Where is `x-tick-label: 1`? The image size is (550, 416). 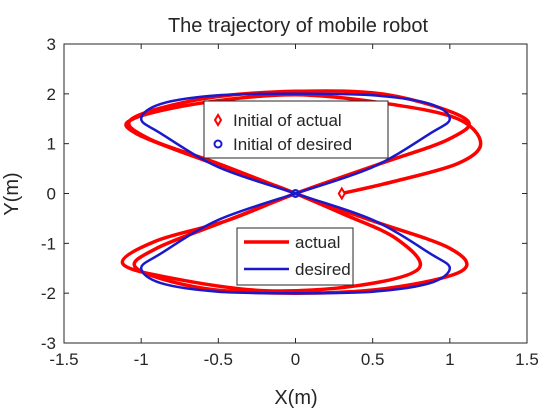
x-tick-label: 1 is located at coordinates (449, 359).